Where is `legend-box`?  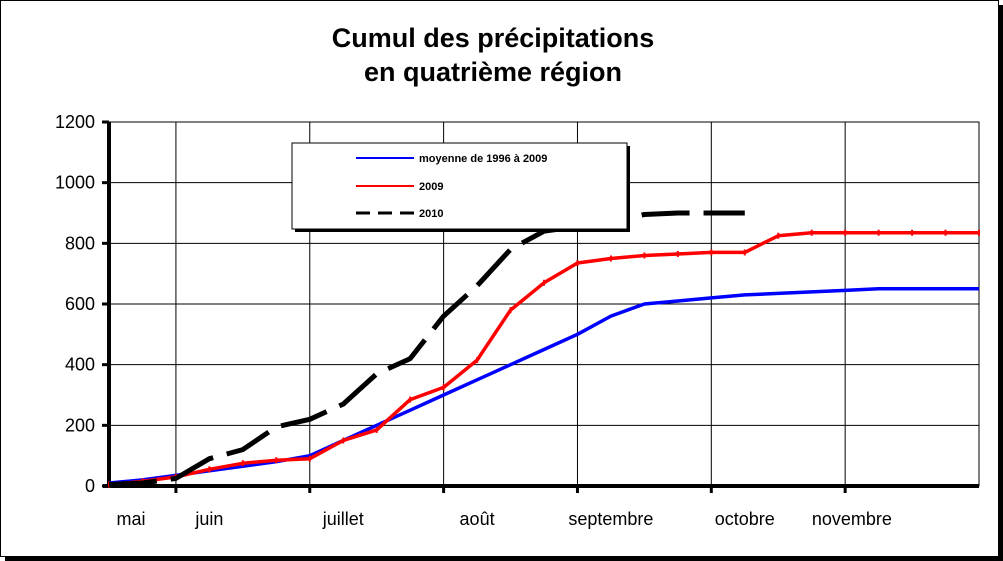
legend-box is located at coordinates (459, 186).